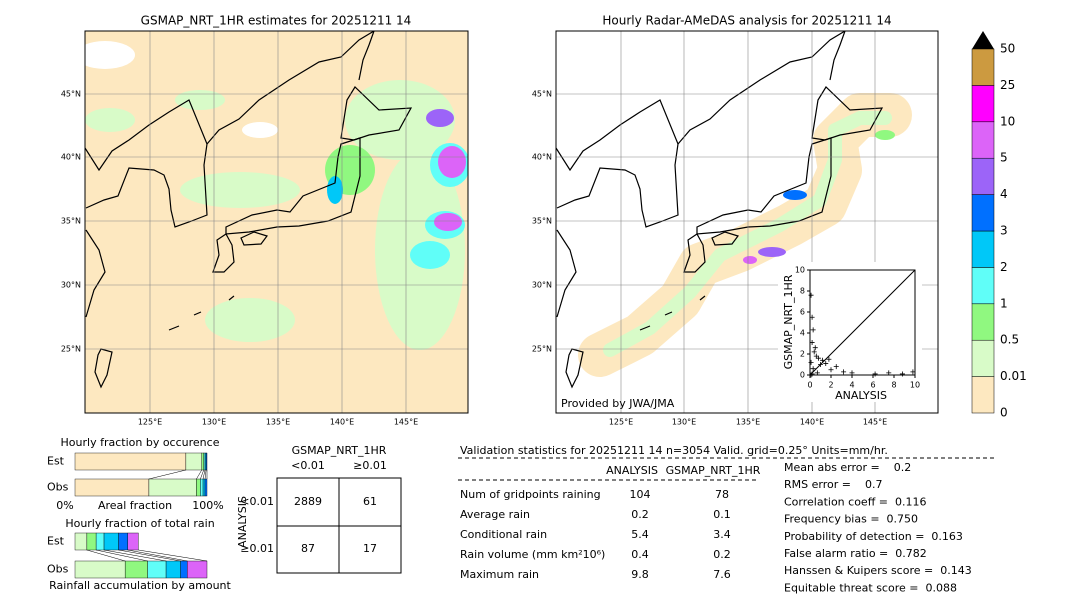  I want to click on colorbar-label: 0.5, so click(1009, 340).